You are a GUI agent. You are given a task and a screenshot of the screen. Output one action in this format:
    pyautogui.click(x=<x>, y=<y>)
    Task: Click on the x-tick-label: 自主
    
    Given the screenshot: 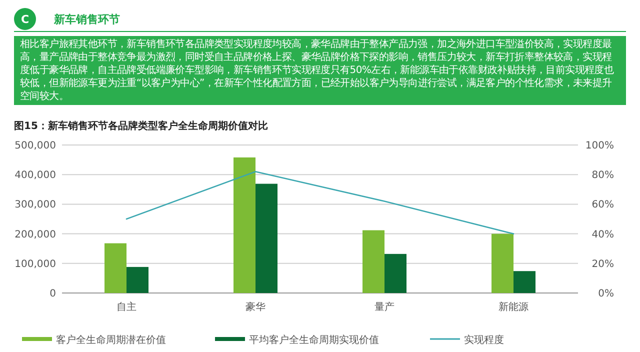 What is the action you would take?
    pyautogui.click(x=126, y=307)
    